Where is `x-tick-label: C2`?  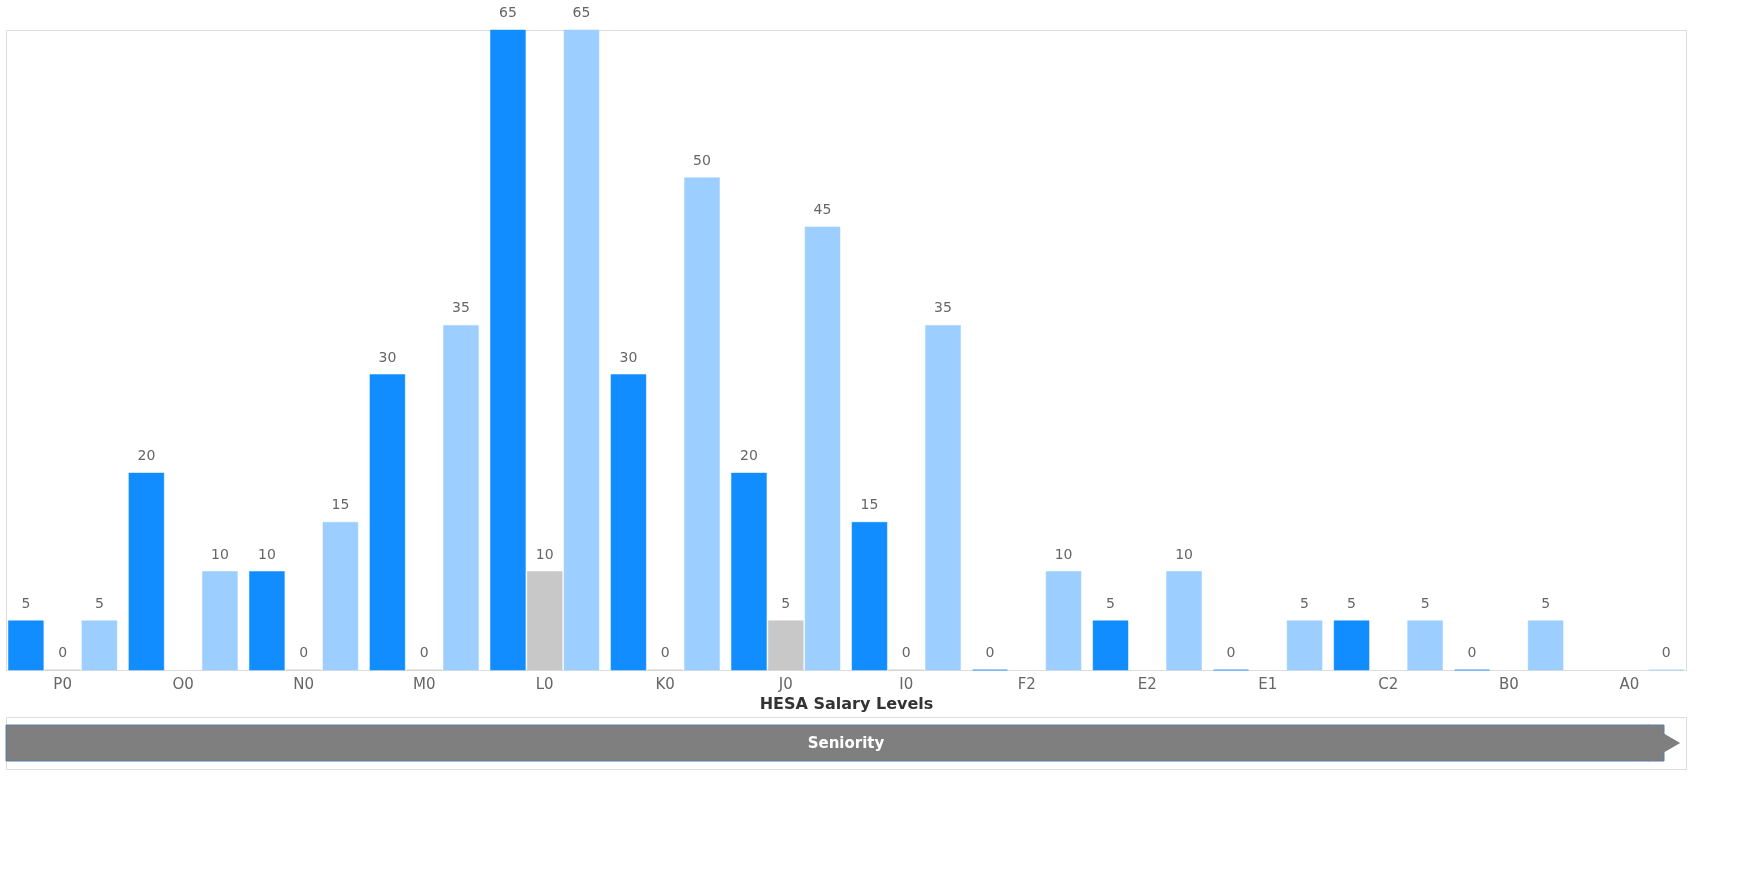 x-tick-label: C2 is located at coordinates (1388, 683).